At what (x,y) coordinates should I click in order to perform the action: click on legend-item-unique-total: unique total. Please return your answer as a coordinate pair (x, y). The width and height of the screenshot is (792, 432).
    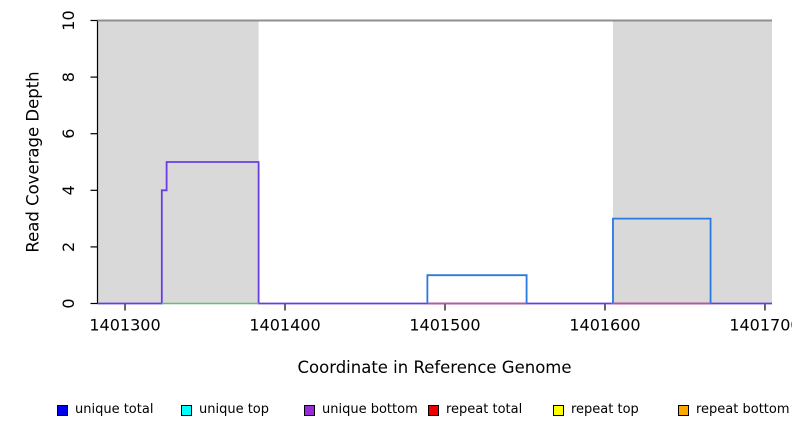
    Looking at the image, I should click on (105, 410).